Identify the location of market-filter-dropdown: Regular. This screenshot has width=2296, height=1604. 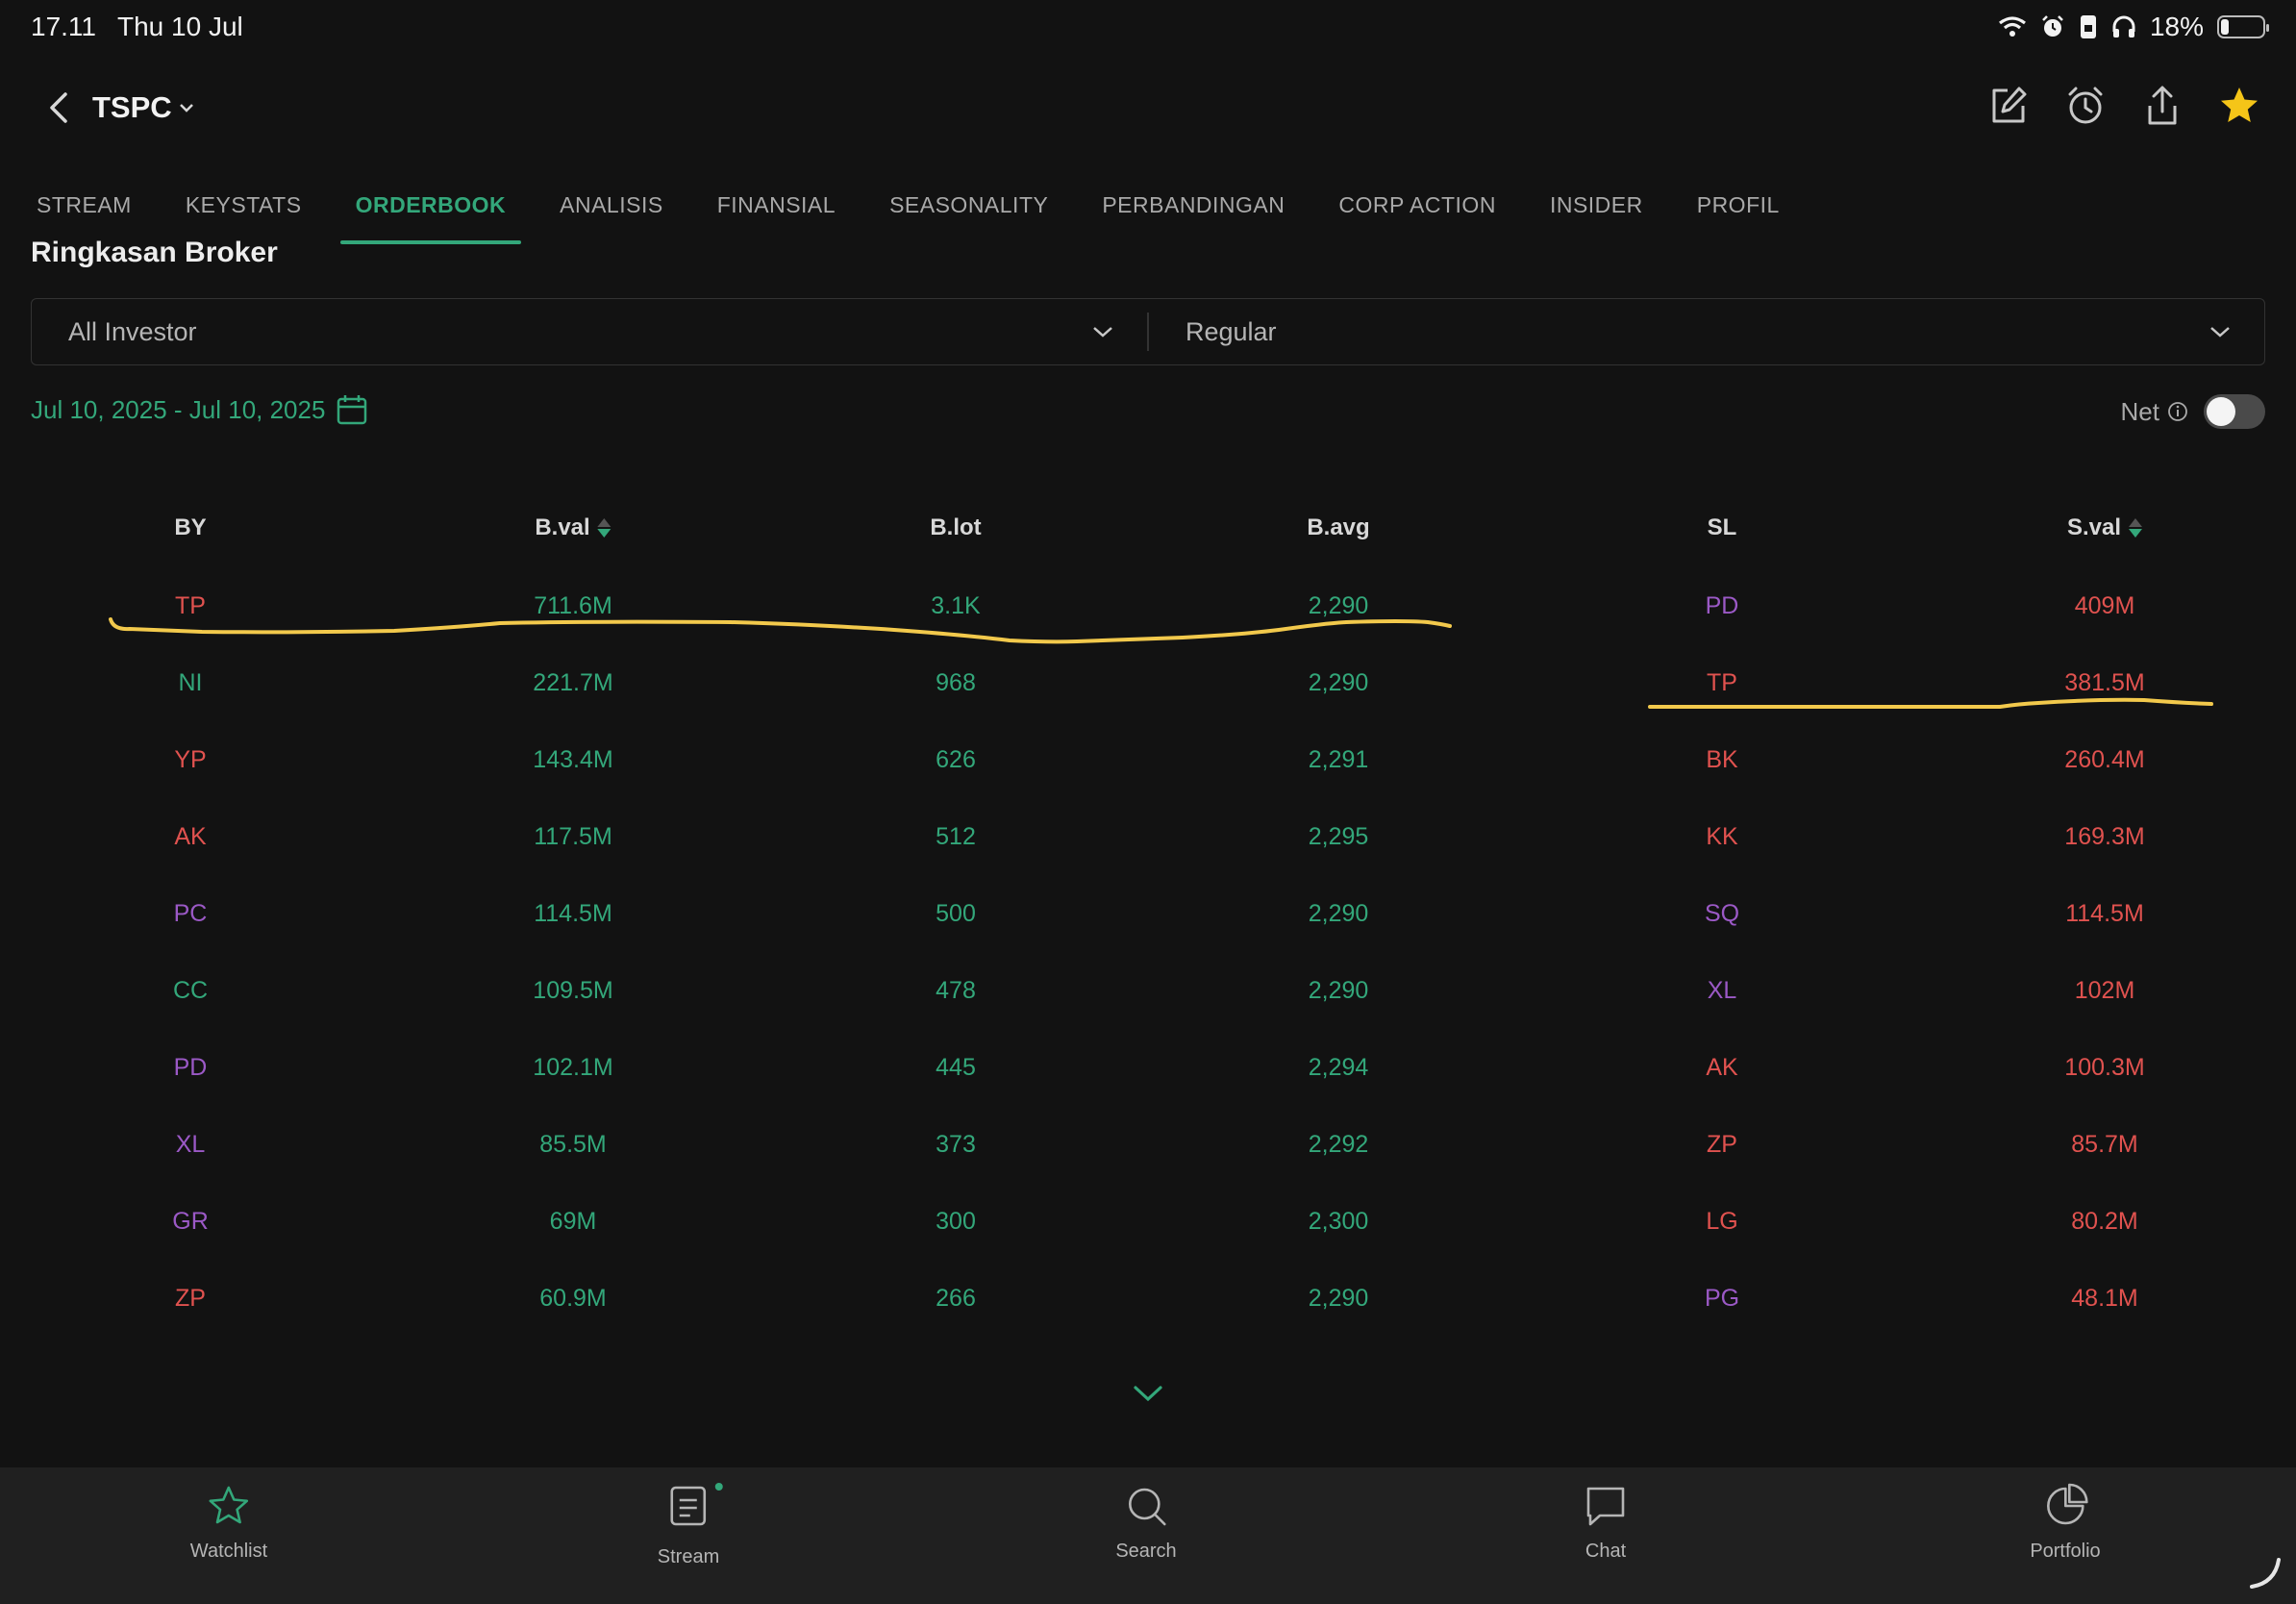
(1706, 331).